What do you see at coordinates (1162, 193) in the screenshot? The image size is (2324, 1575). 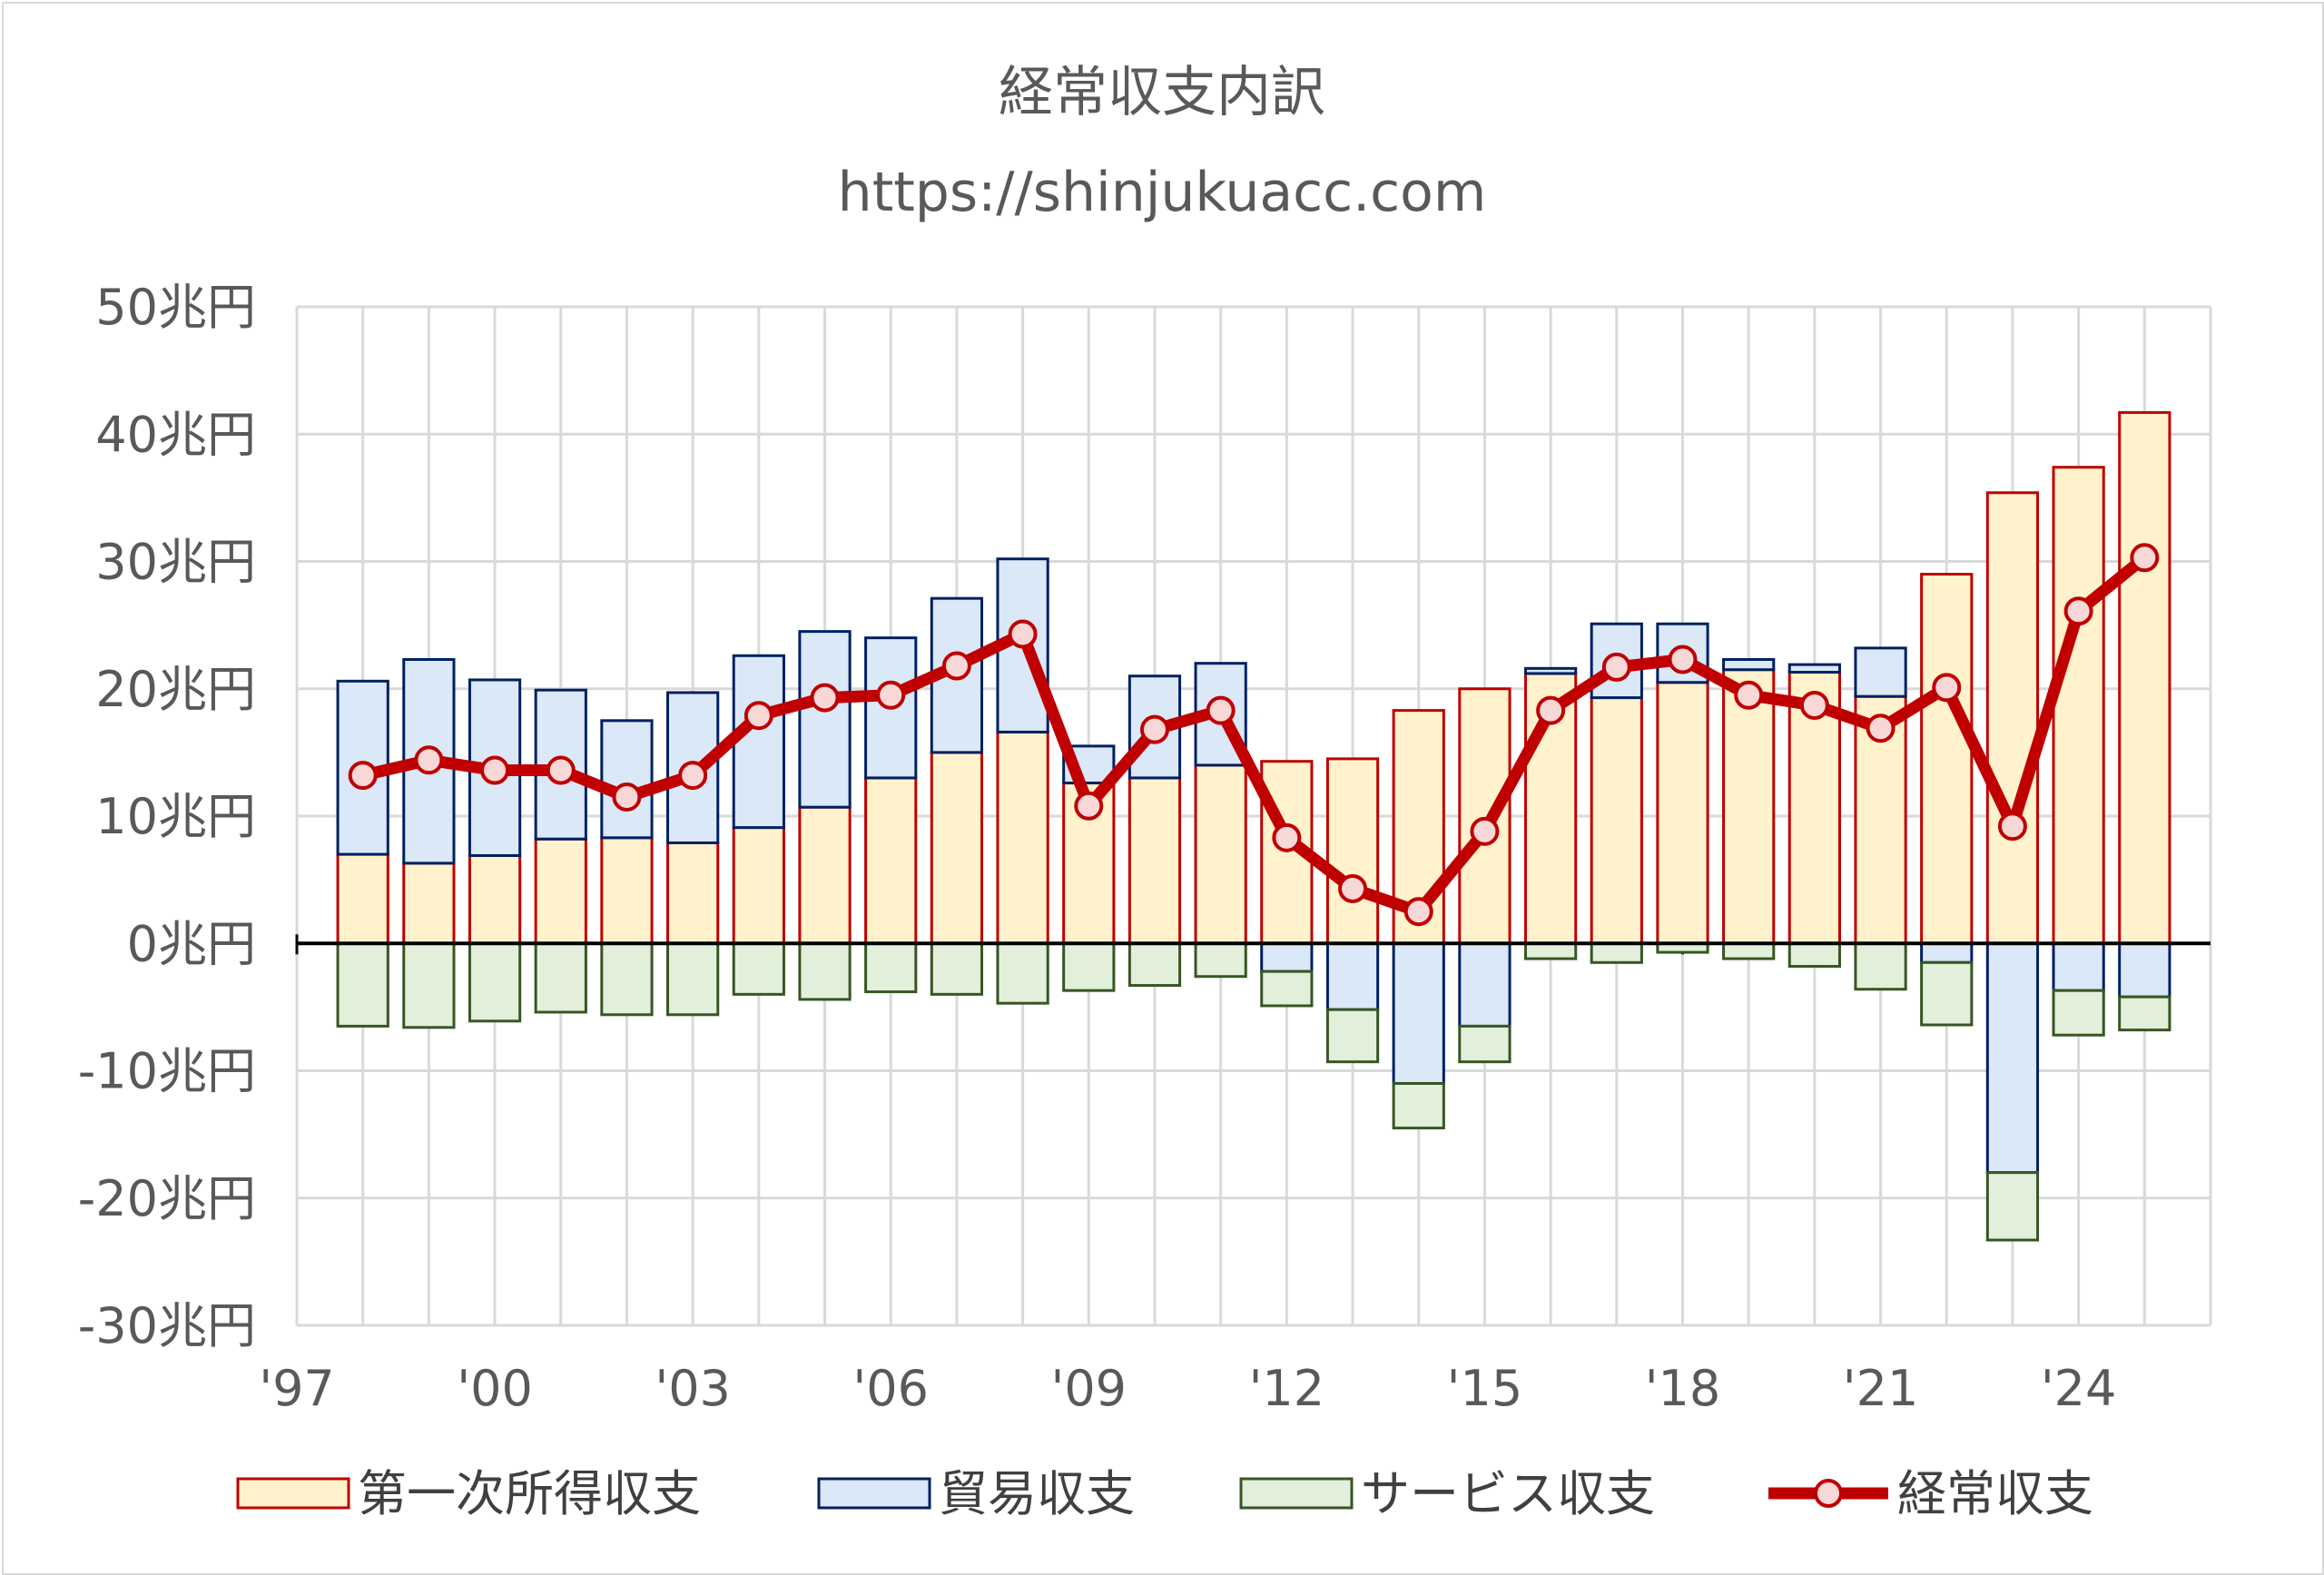 I see `chart-subtitle: https://shinjukuacc.com` at bounding box center [1162, 193].